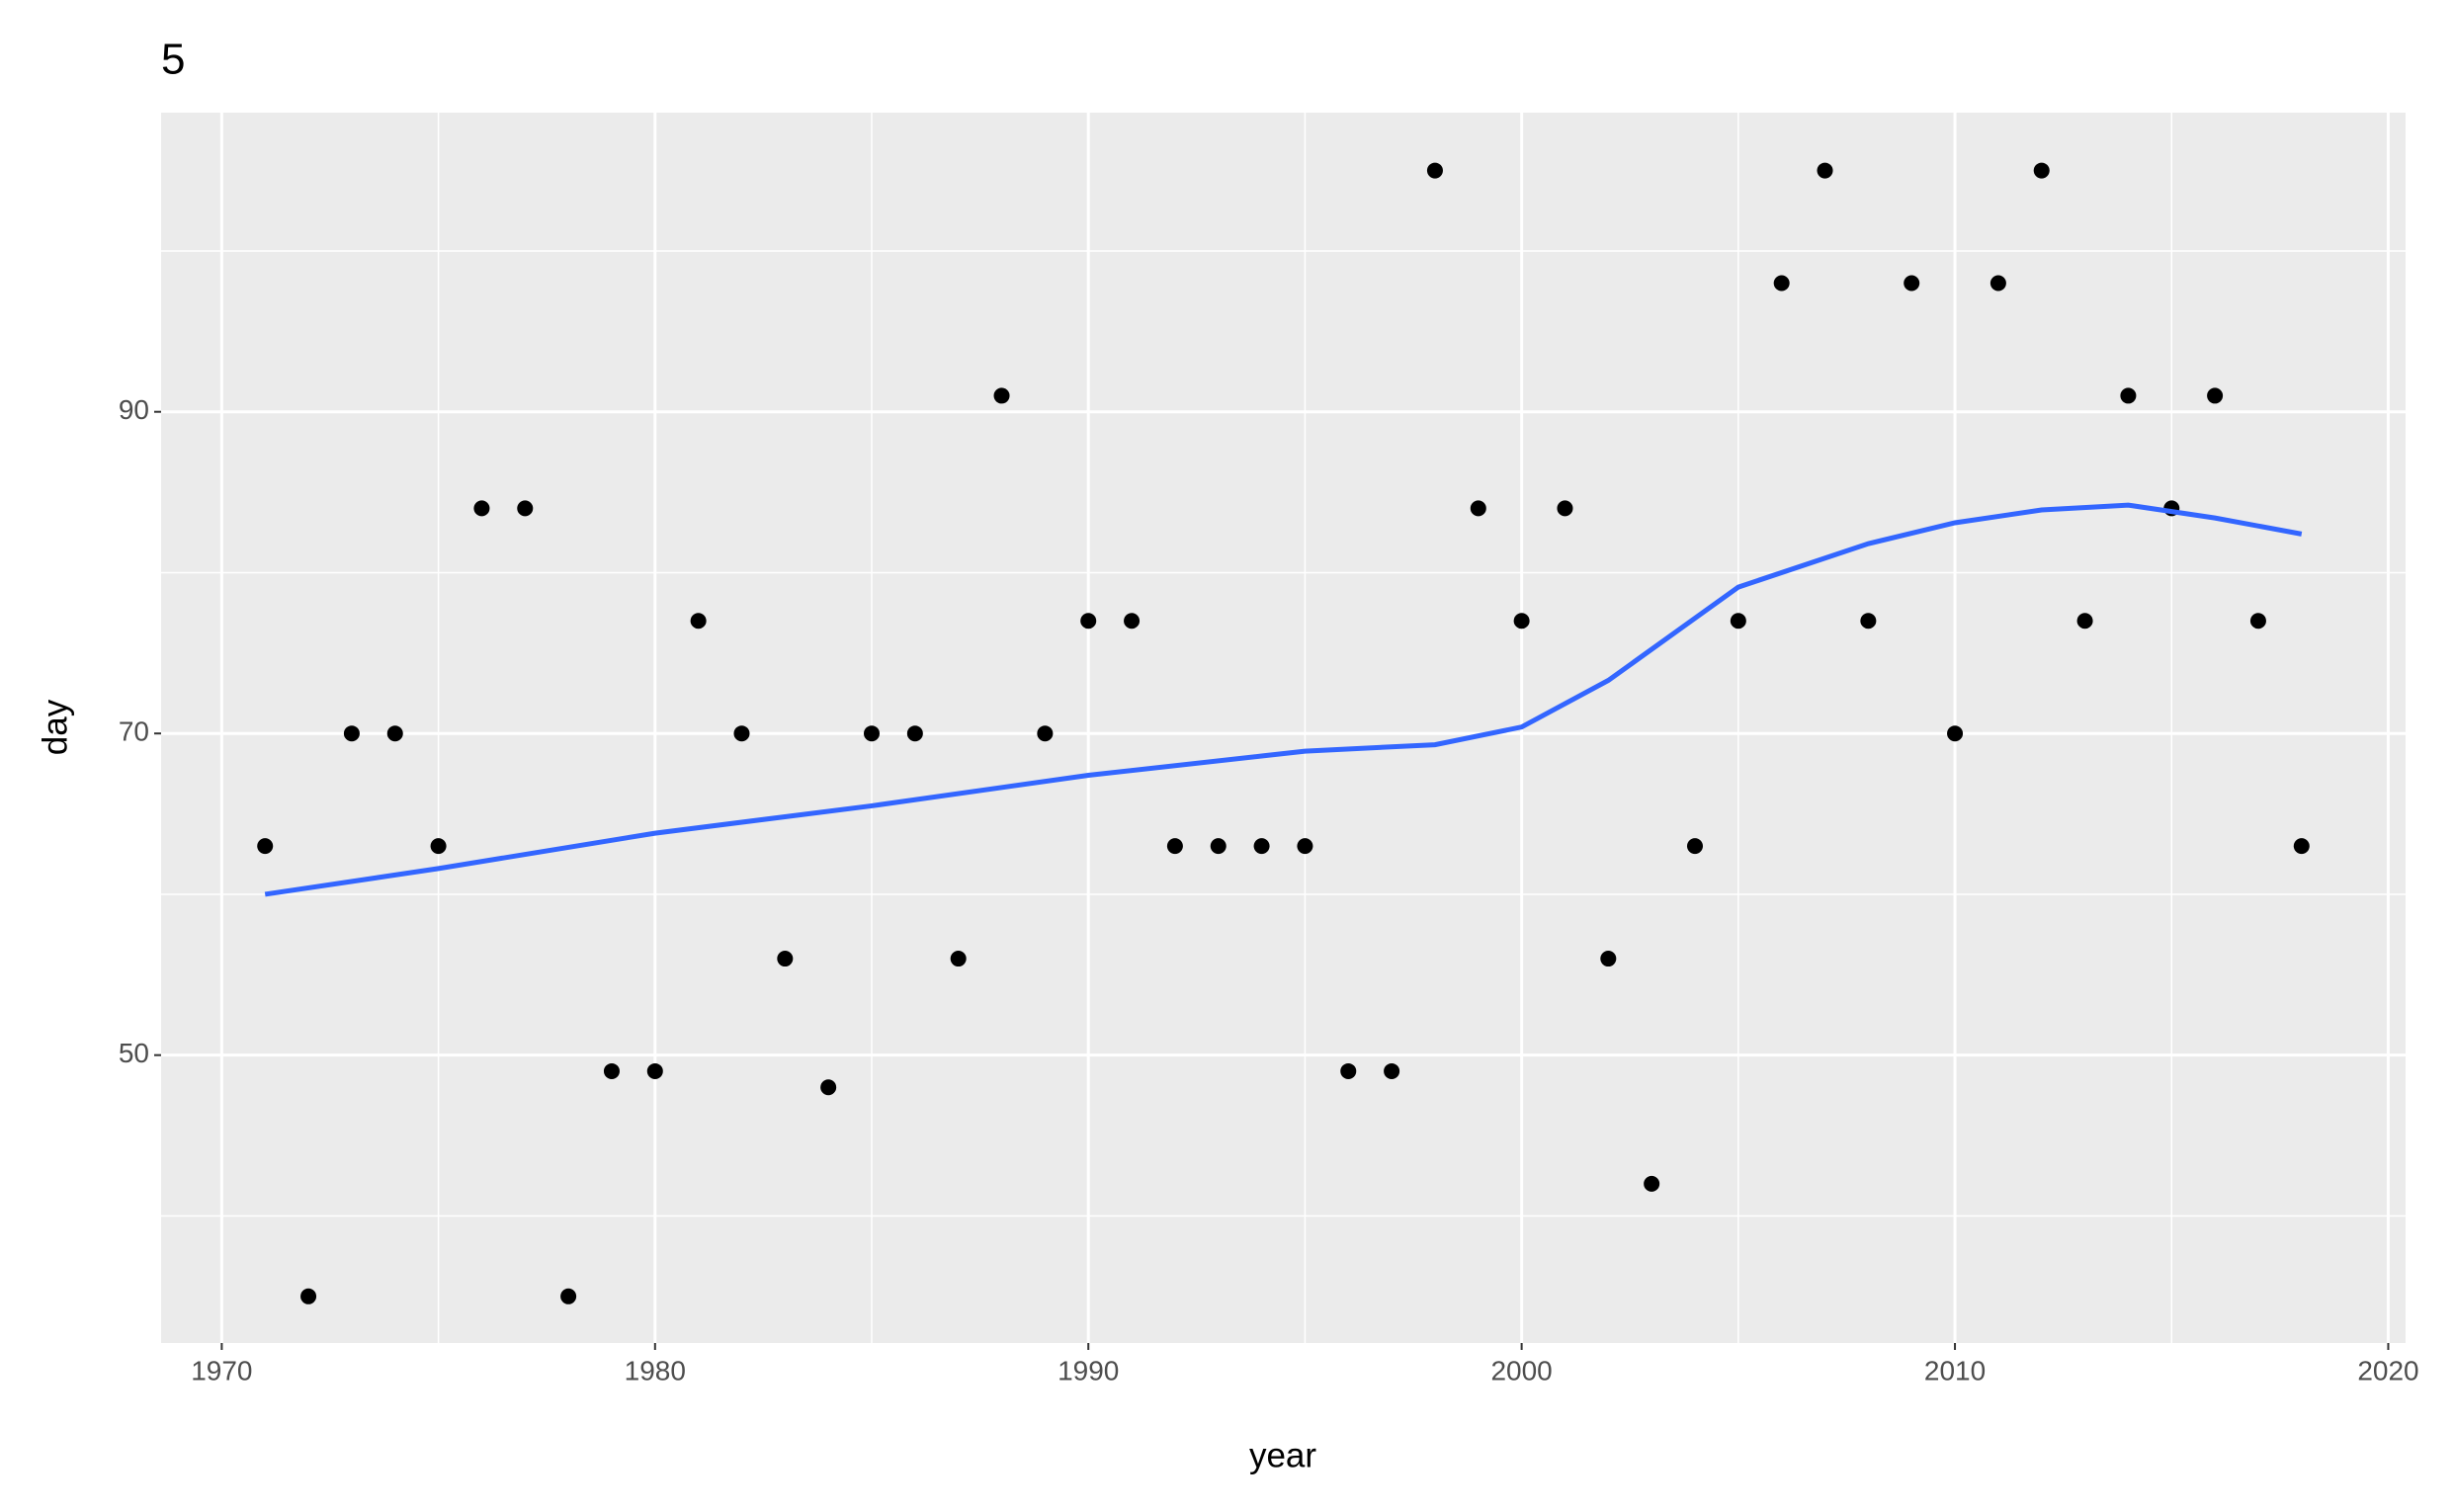 The image size is (2454, 1512). What do you see at coordinates (1521, 1370) in the screenshot?
I see `x-tick-label: 2000` at bounding box center [1521, 1370].